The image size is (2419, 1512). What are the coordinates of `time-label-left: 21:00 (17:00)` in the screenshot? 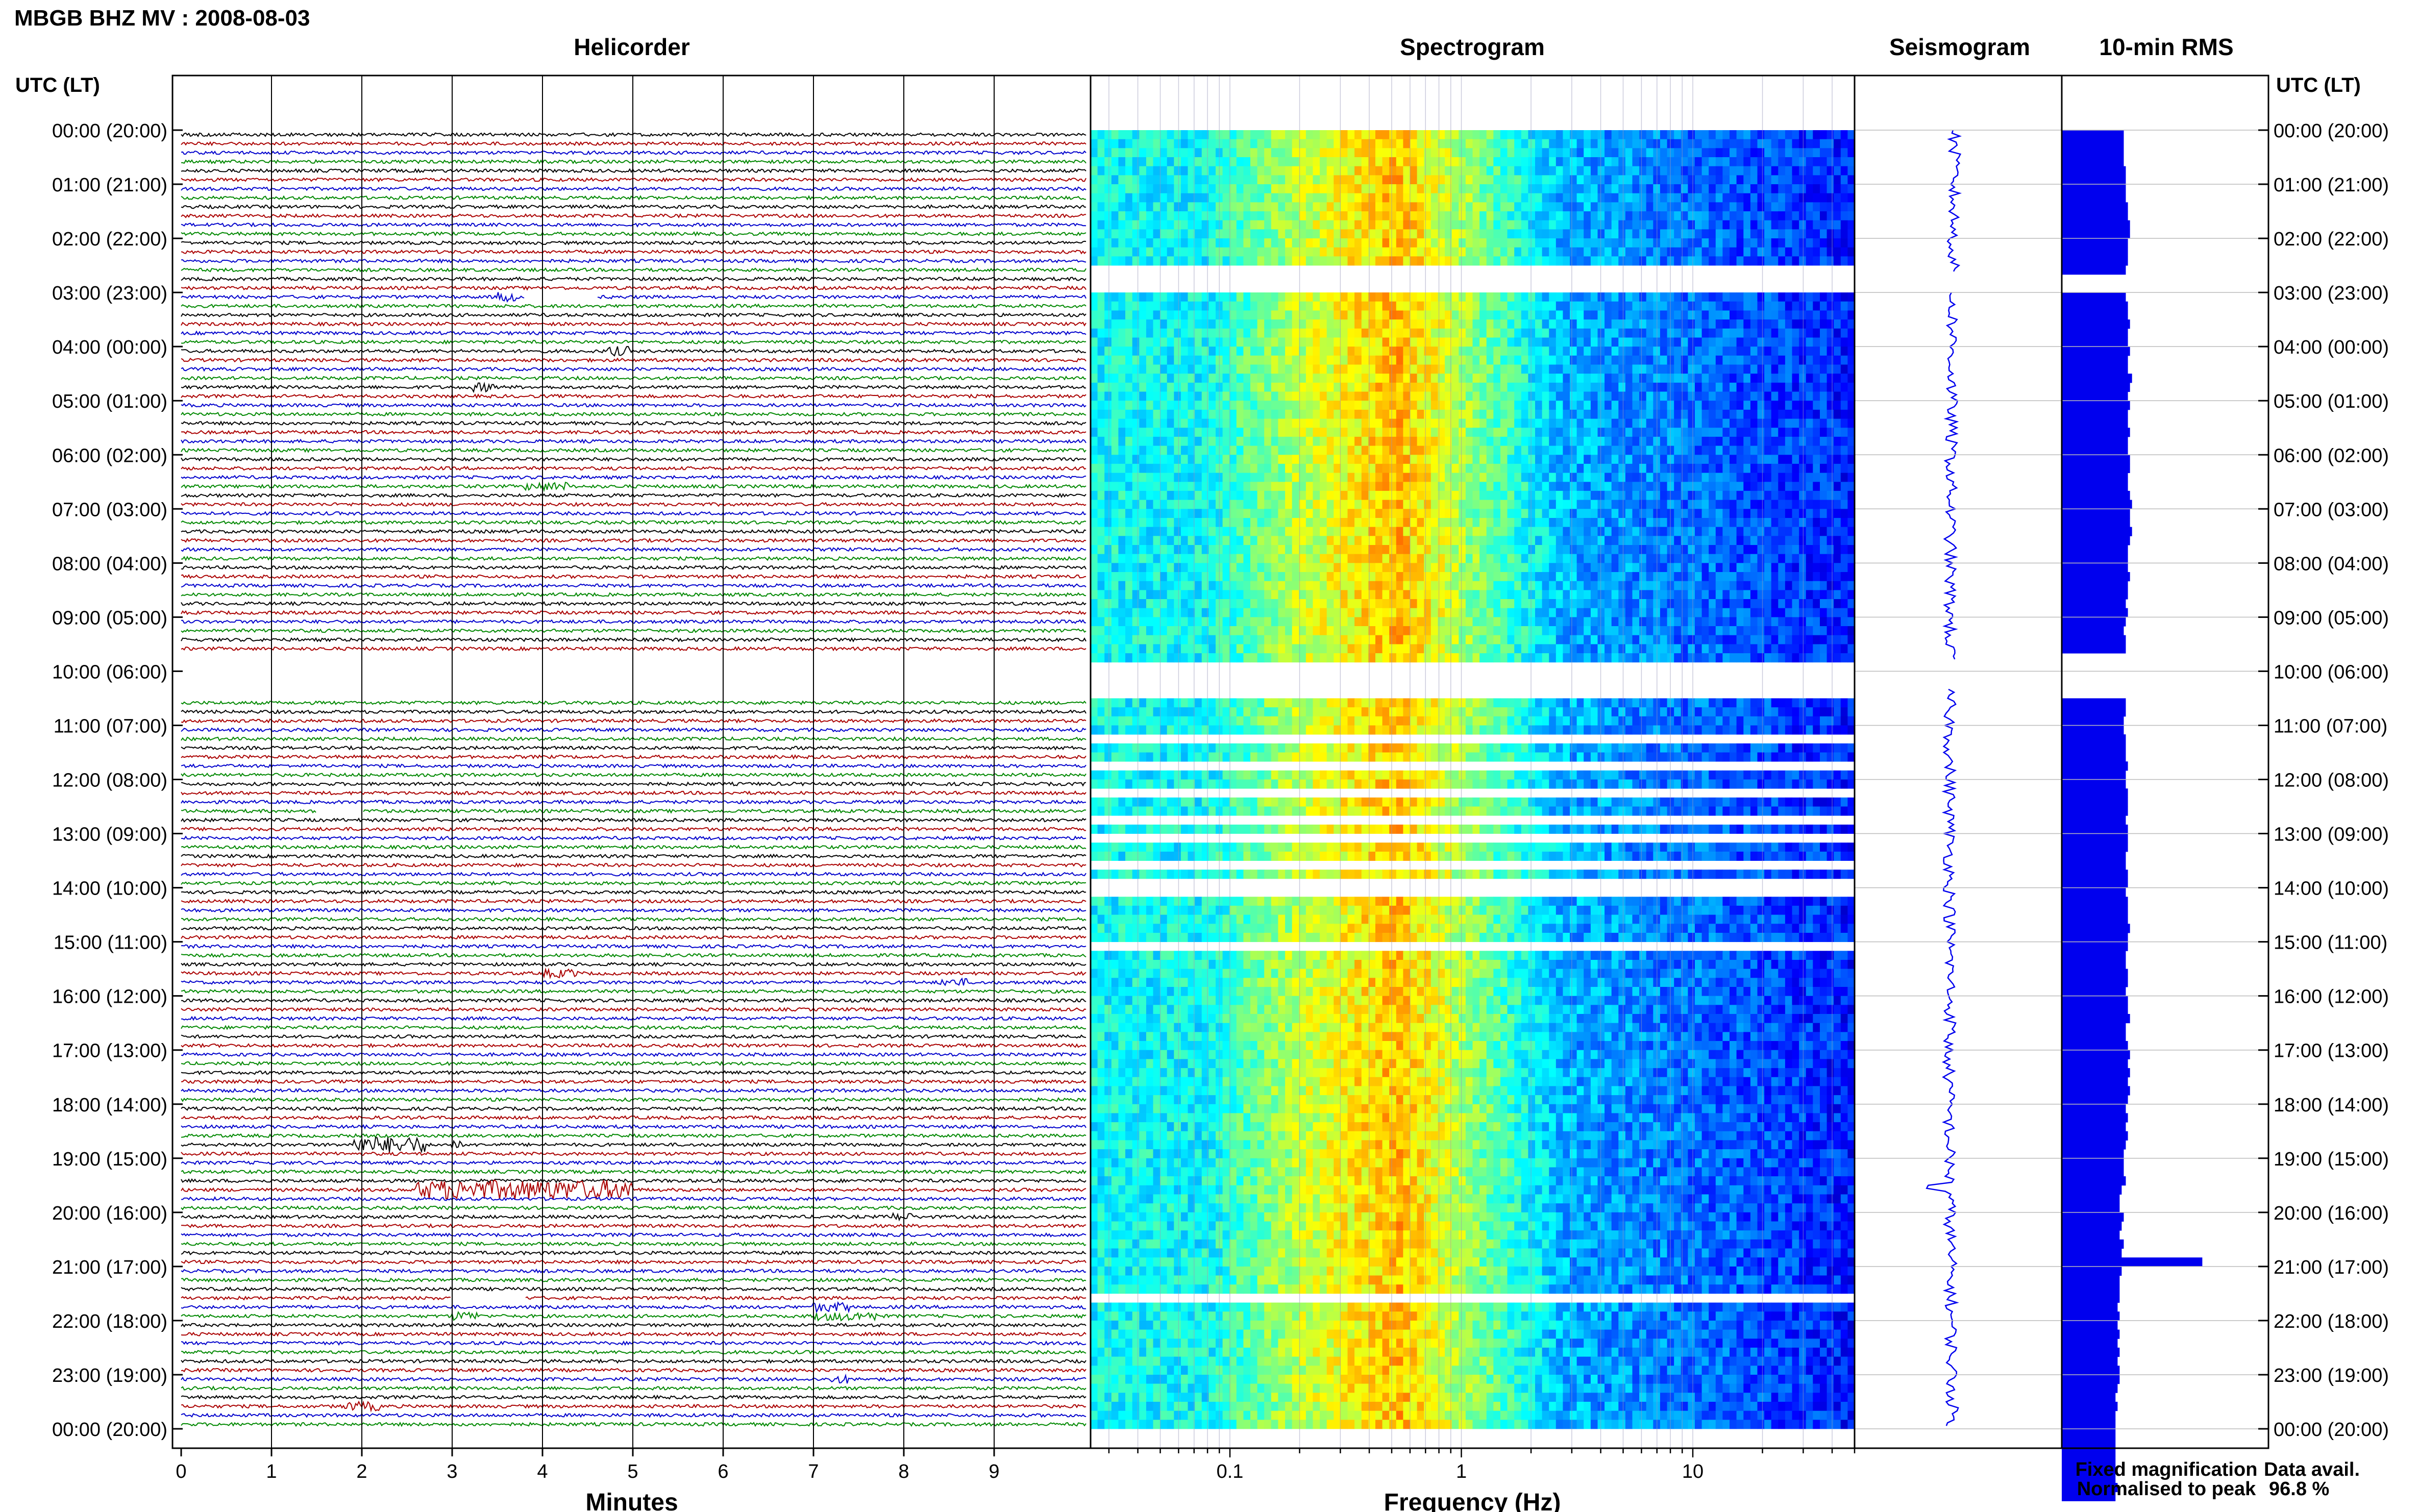 It's located at (109, 1267).